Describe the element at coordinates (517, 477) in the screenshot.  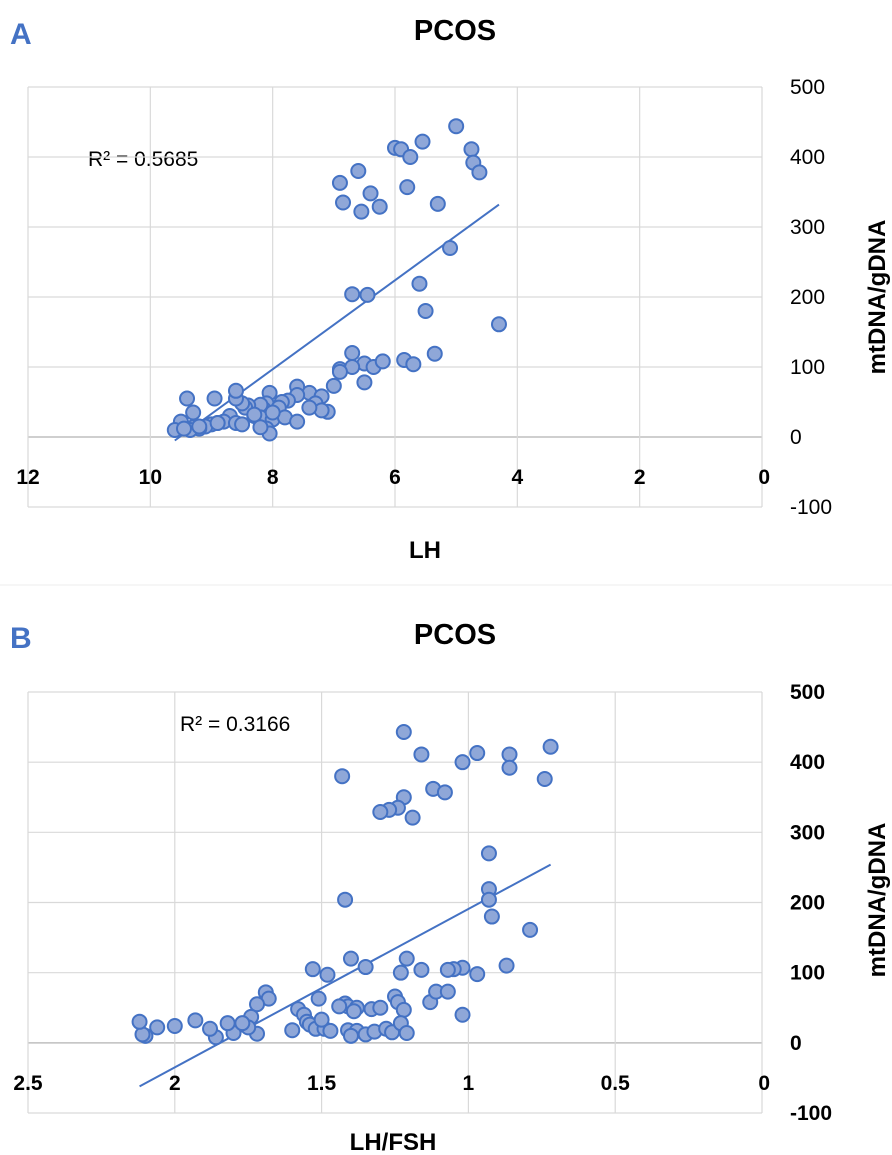
I see `x-tick-label: 4` at that location.